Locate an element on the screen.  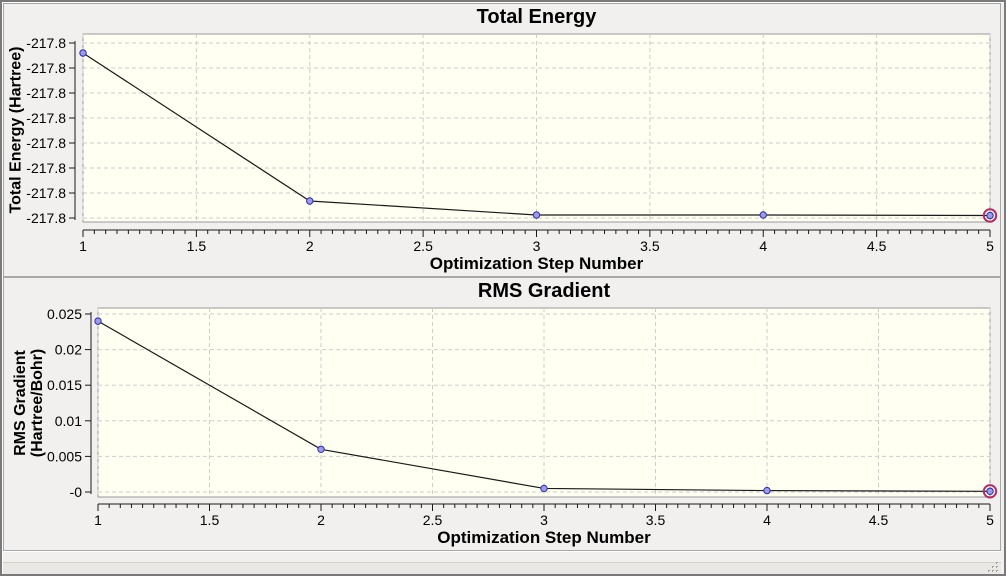
y-tick-label: 0.015 is located at coordinates (64, 385).